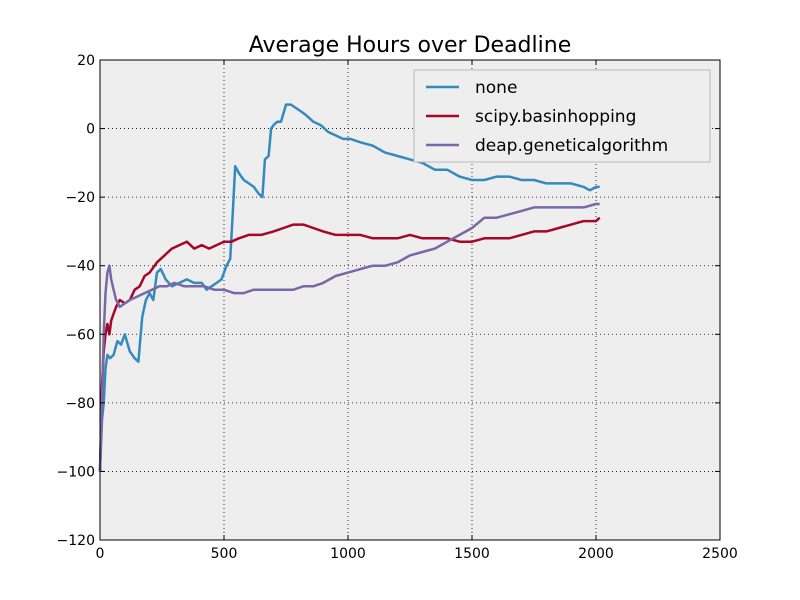 This screenshot has width=800, height=600. Describe the element at coordinates (596, 554) in the screenshot. I see `x-tick-label: 2000` at that location.